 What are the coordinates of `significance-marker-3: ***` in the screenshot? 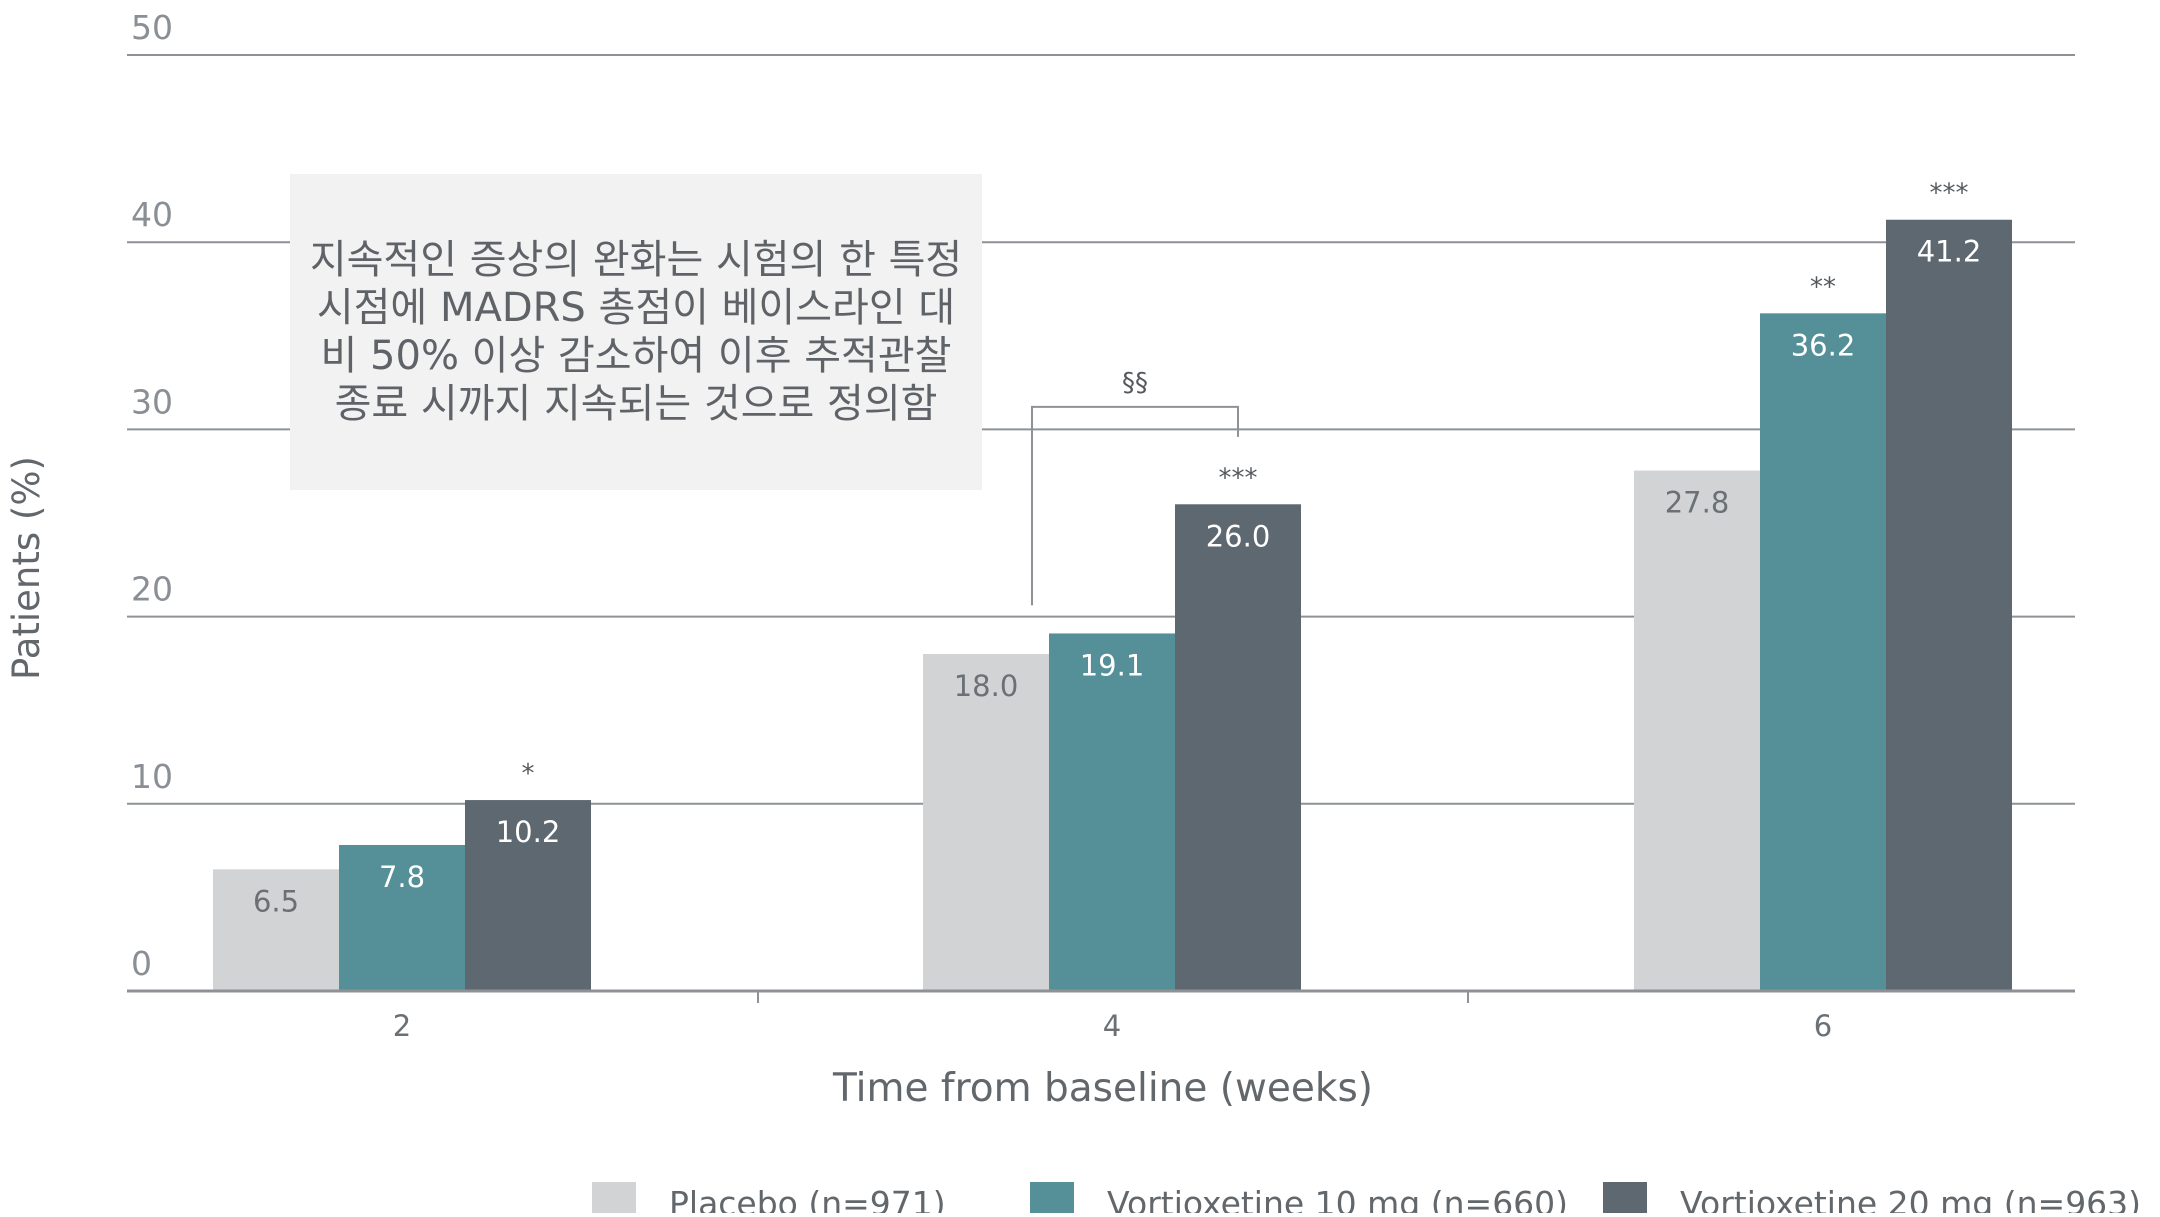 It's located at (1949, 194).